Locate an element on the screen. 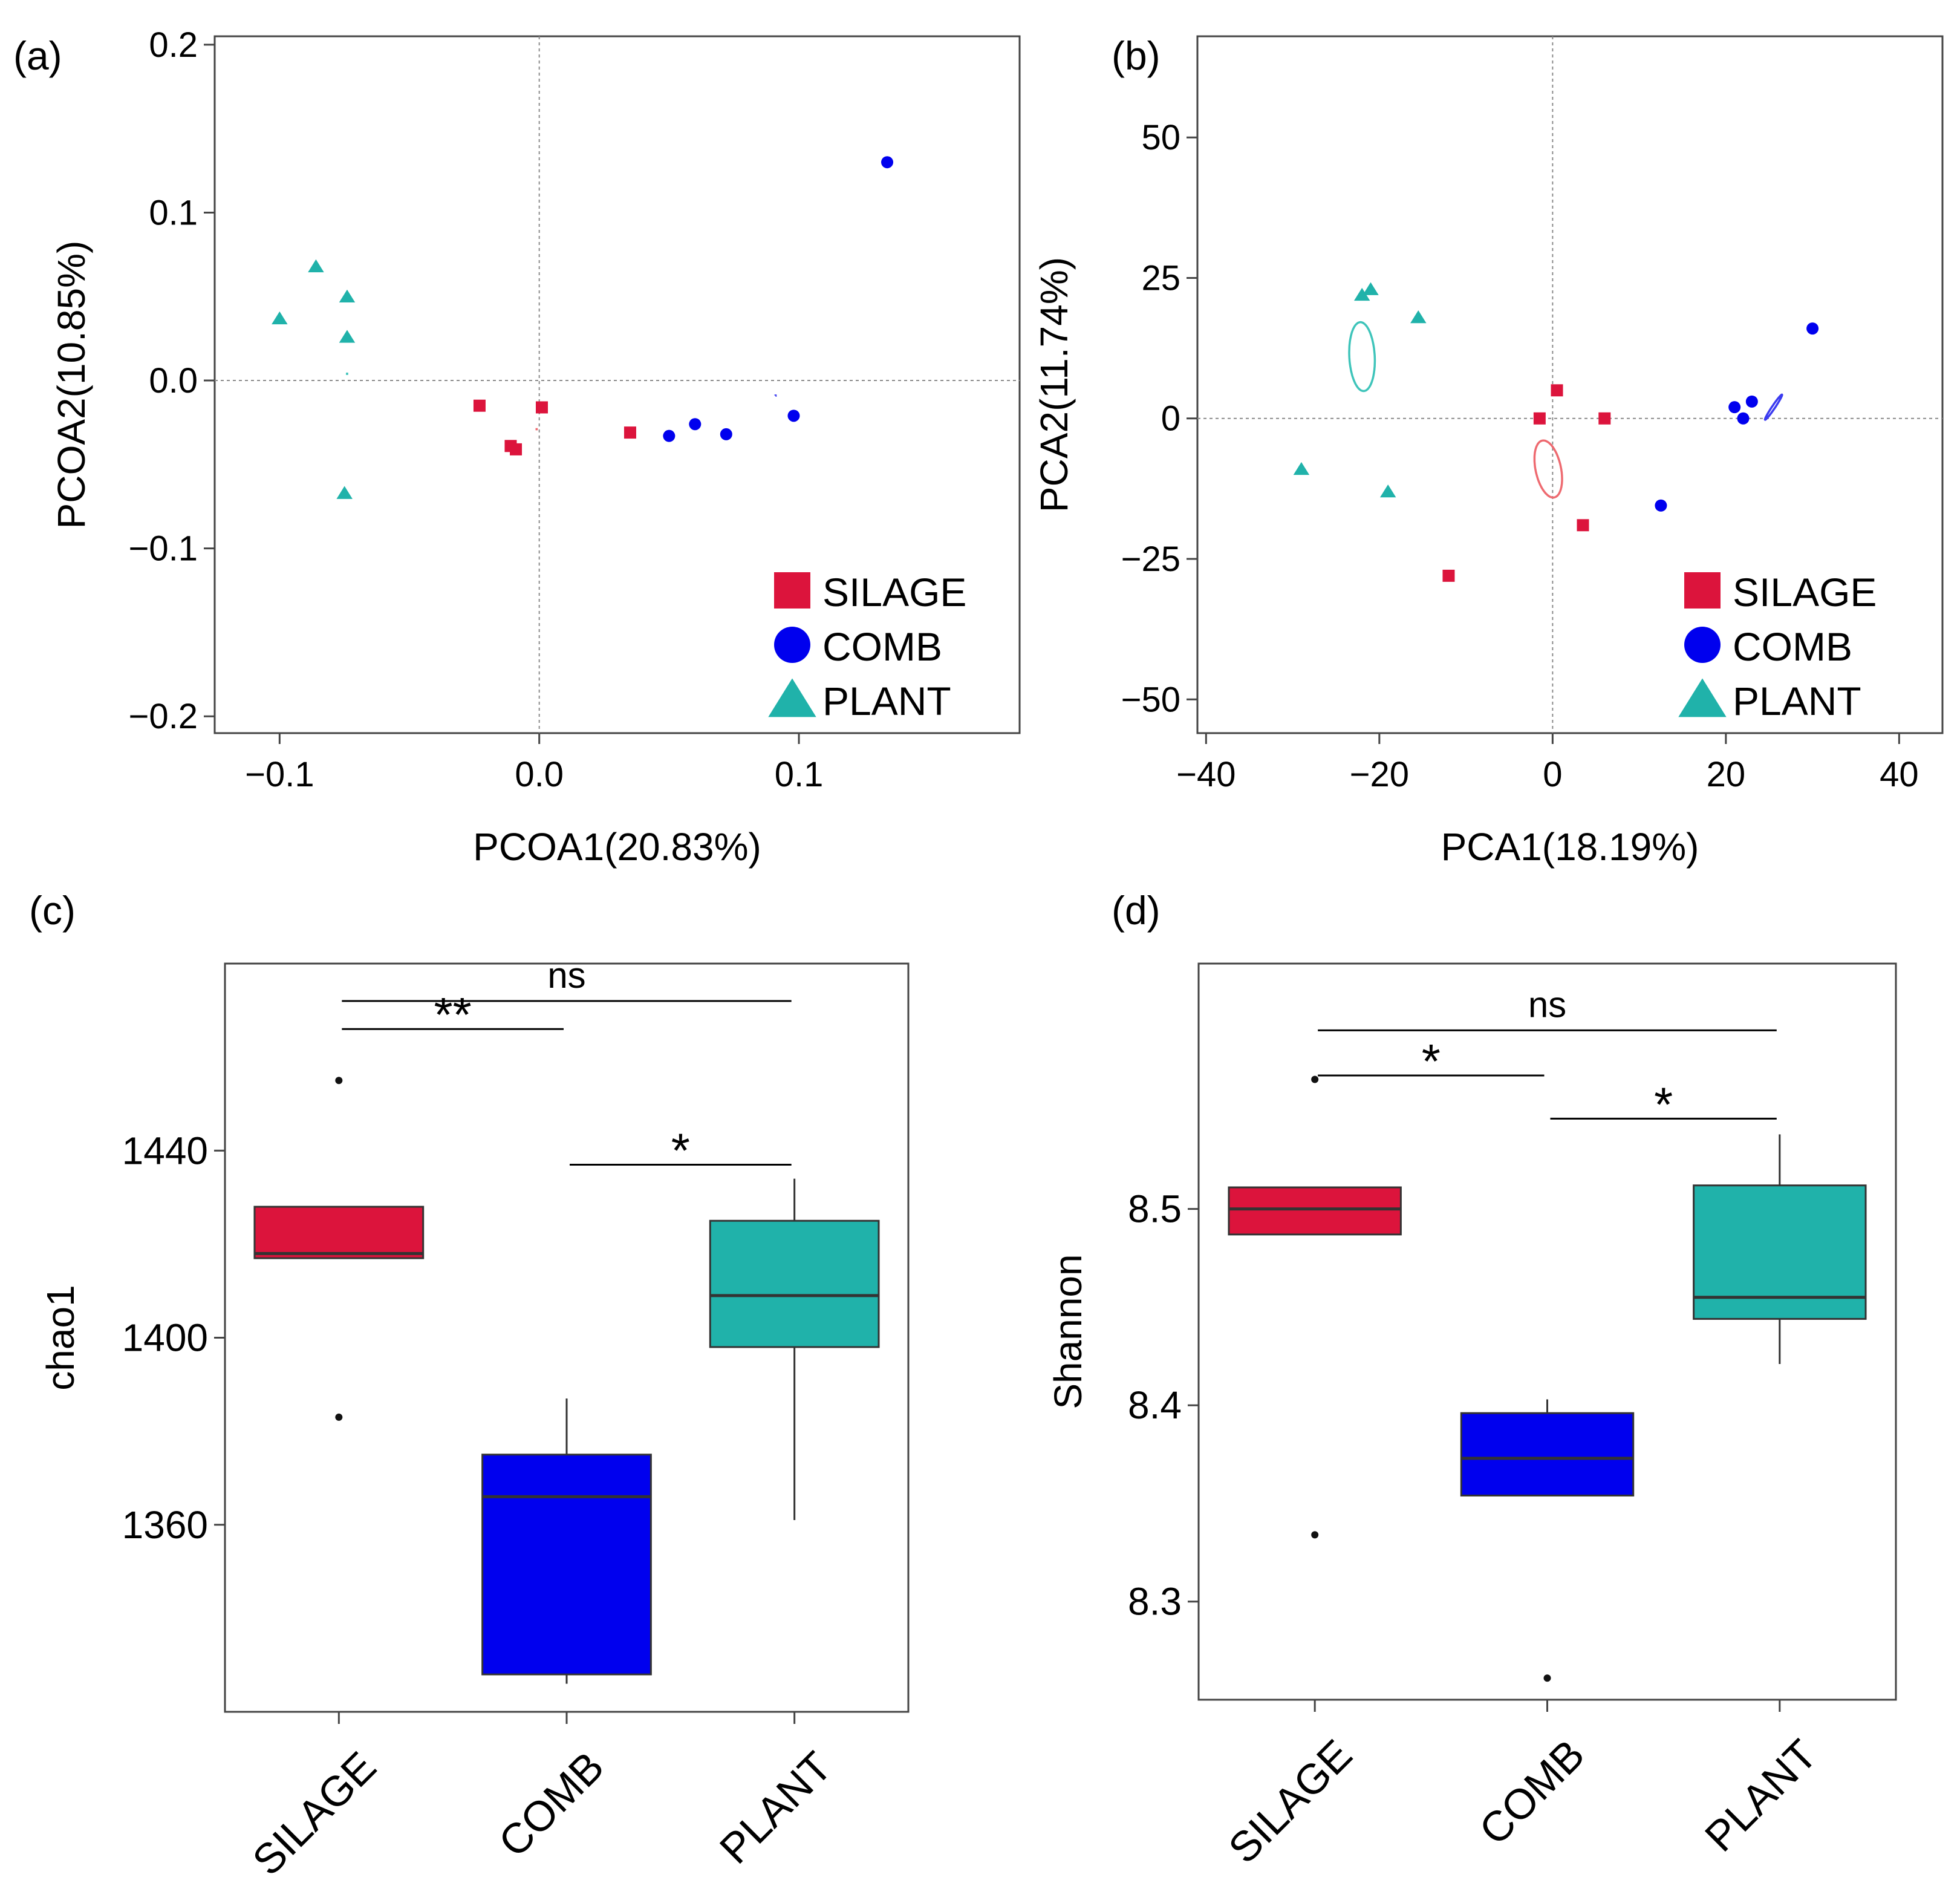 The image size is (1960, 1883). panel-label: (c) is located at coordinates (52, 911).